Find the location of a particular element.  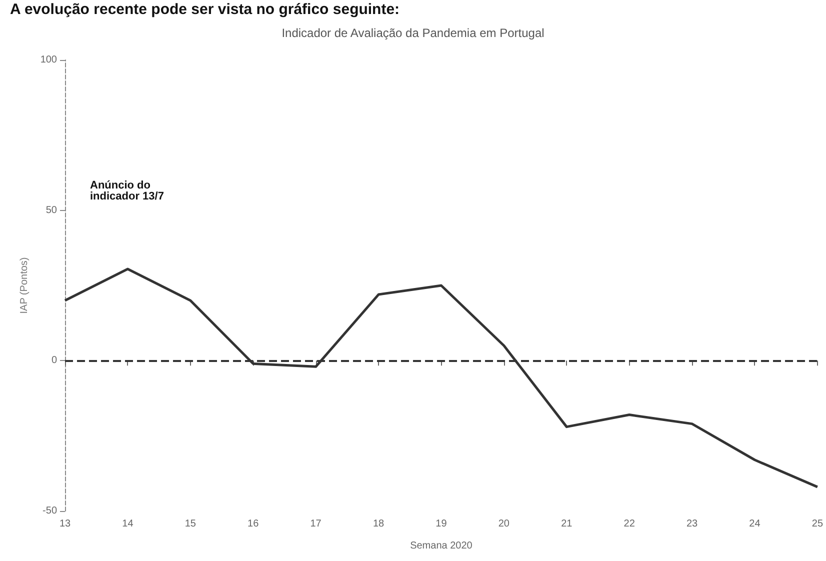

x-tick-label: 19 is located at coordinates (442, 524).